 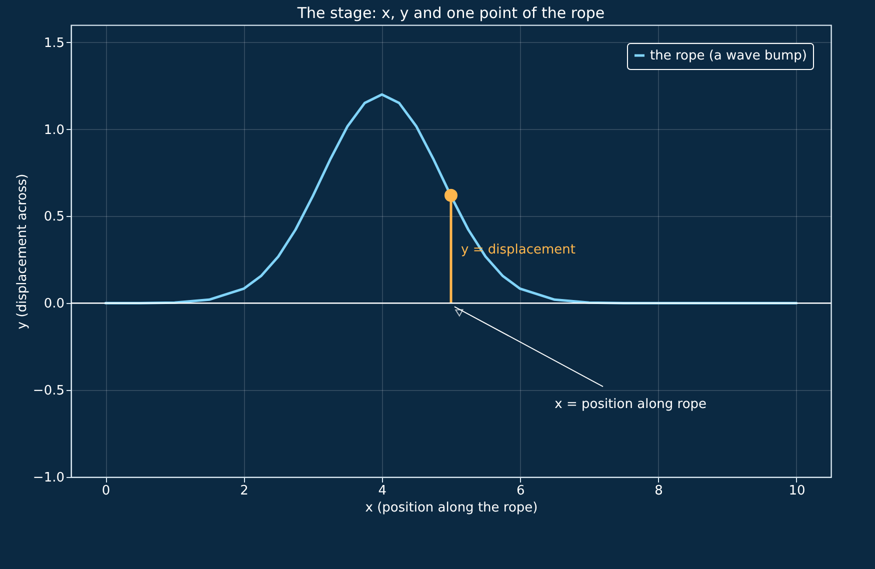 I want to click on x-axis-title: x (position along the rope), so click(x=451, y=508).